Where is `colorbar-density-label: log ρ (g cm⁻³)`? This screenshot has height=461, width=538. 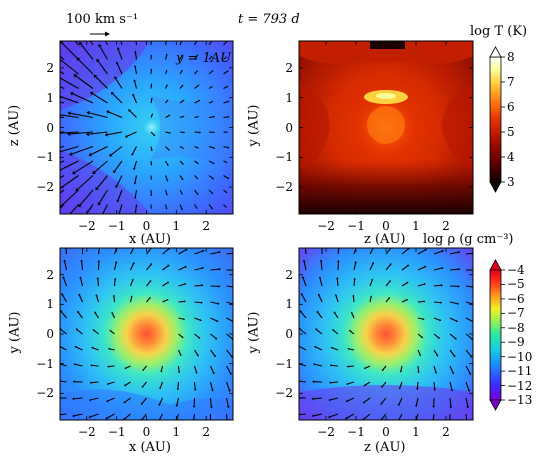 colorbar-density-label: log ρ (g cm⁻³) is located at coordinates (468, 239).